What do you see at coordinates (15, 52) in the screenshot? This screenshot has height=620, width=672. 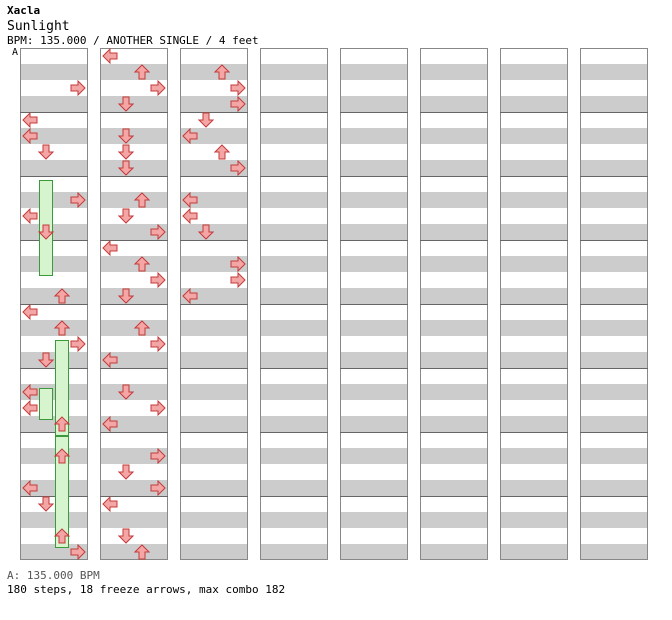 I see `bpm-marker: A` at bounding box center [15, 52].